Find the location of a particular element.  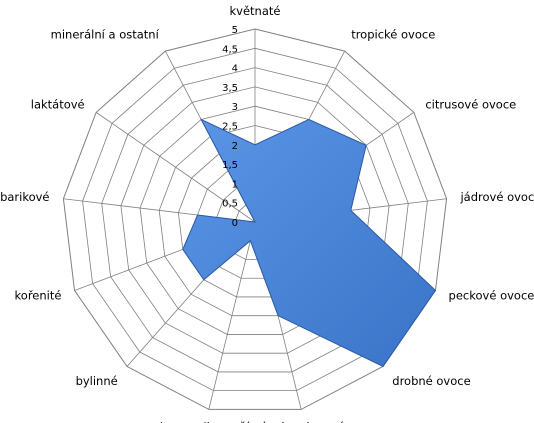

axis-label-10: barikové is located at coordinates (24, 197).